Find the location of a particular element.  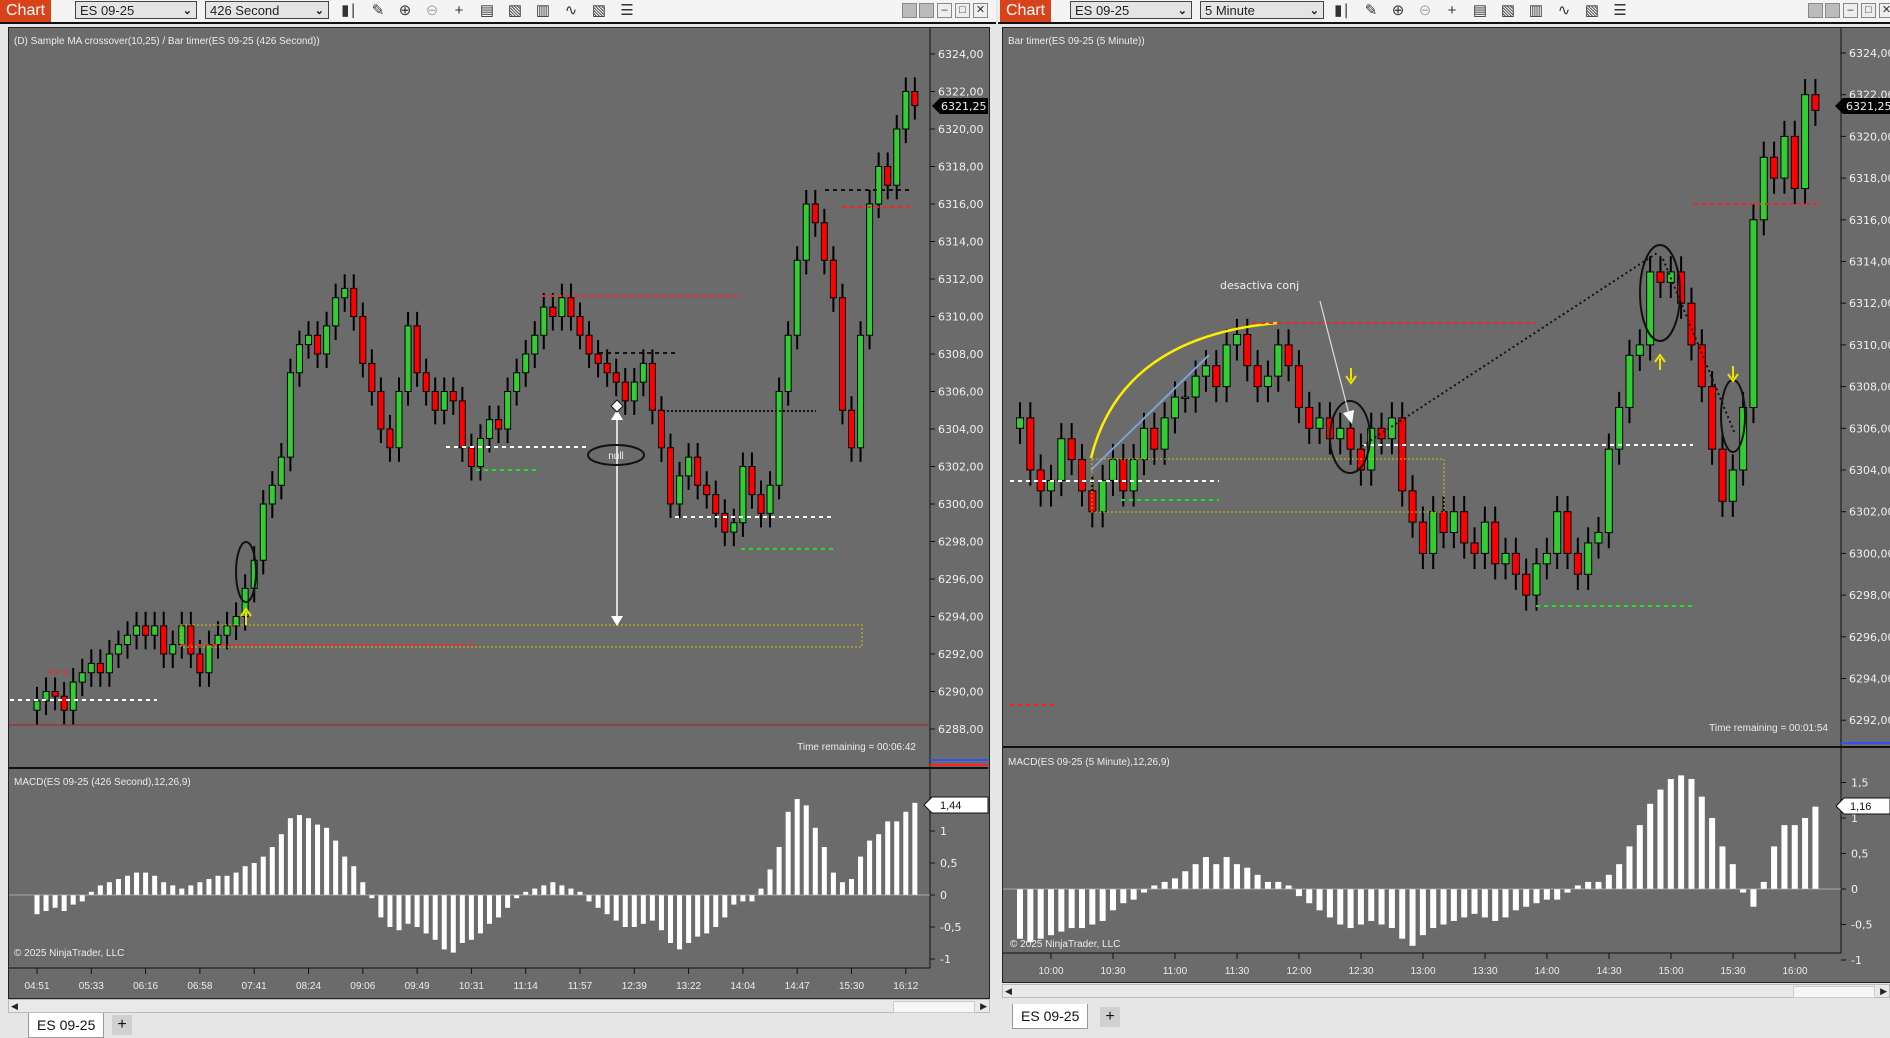

interval-select: 5 Minute ⌄ is located at coordinates (1262, 10).